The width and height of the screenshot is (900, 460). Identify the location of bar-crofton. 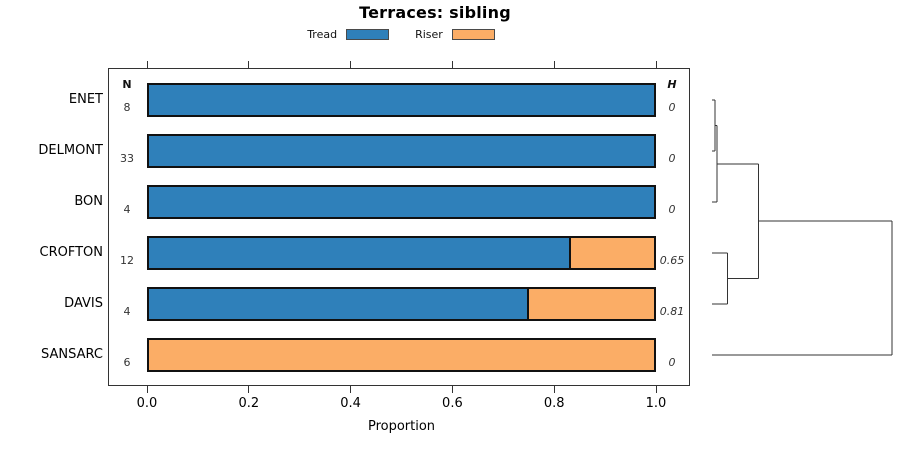
(401, 253).